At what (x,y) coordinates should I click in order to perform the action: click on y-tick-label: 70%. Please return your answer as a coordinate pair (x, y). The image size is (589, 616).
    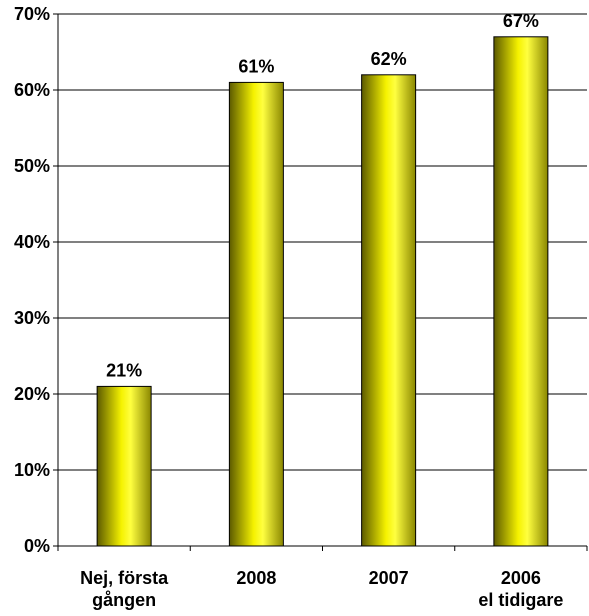
    Looking at the image, I should click on (32, 14).